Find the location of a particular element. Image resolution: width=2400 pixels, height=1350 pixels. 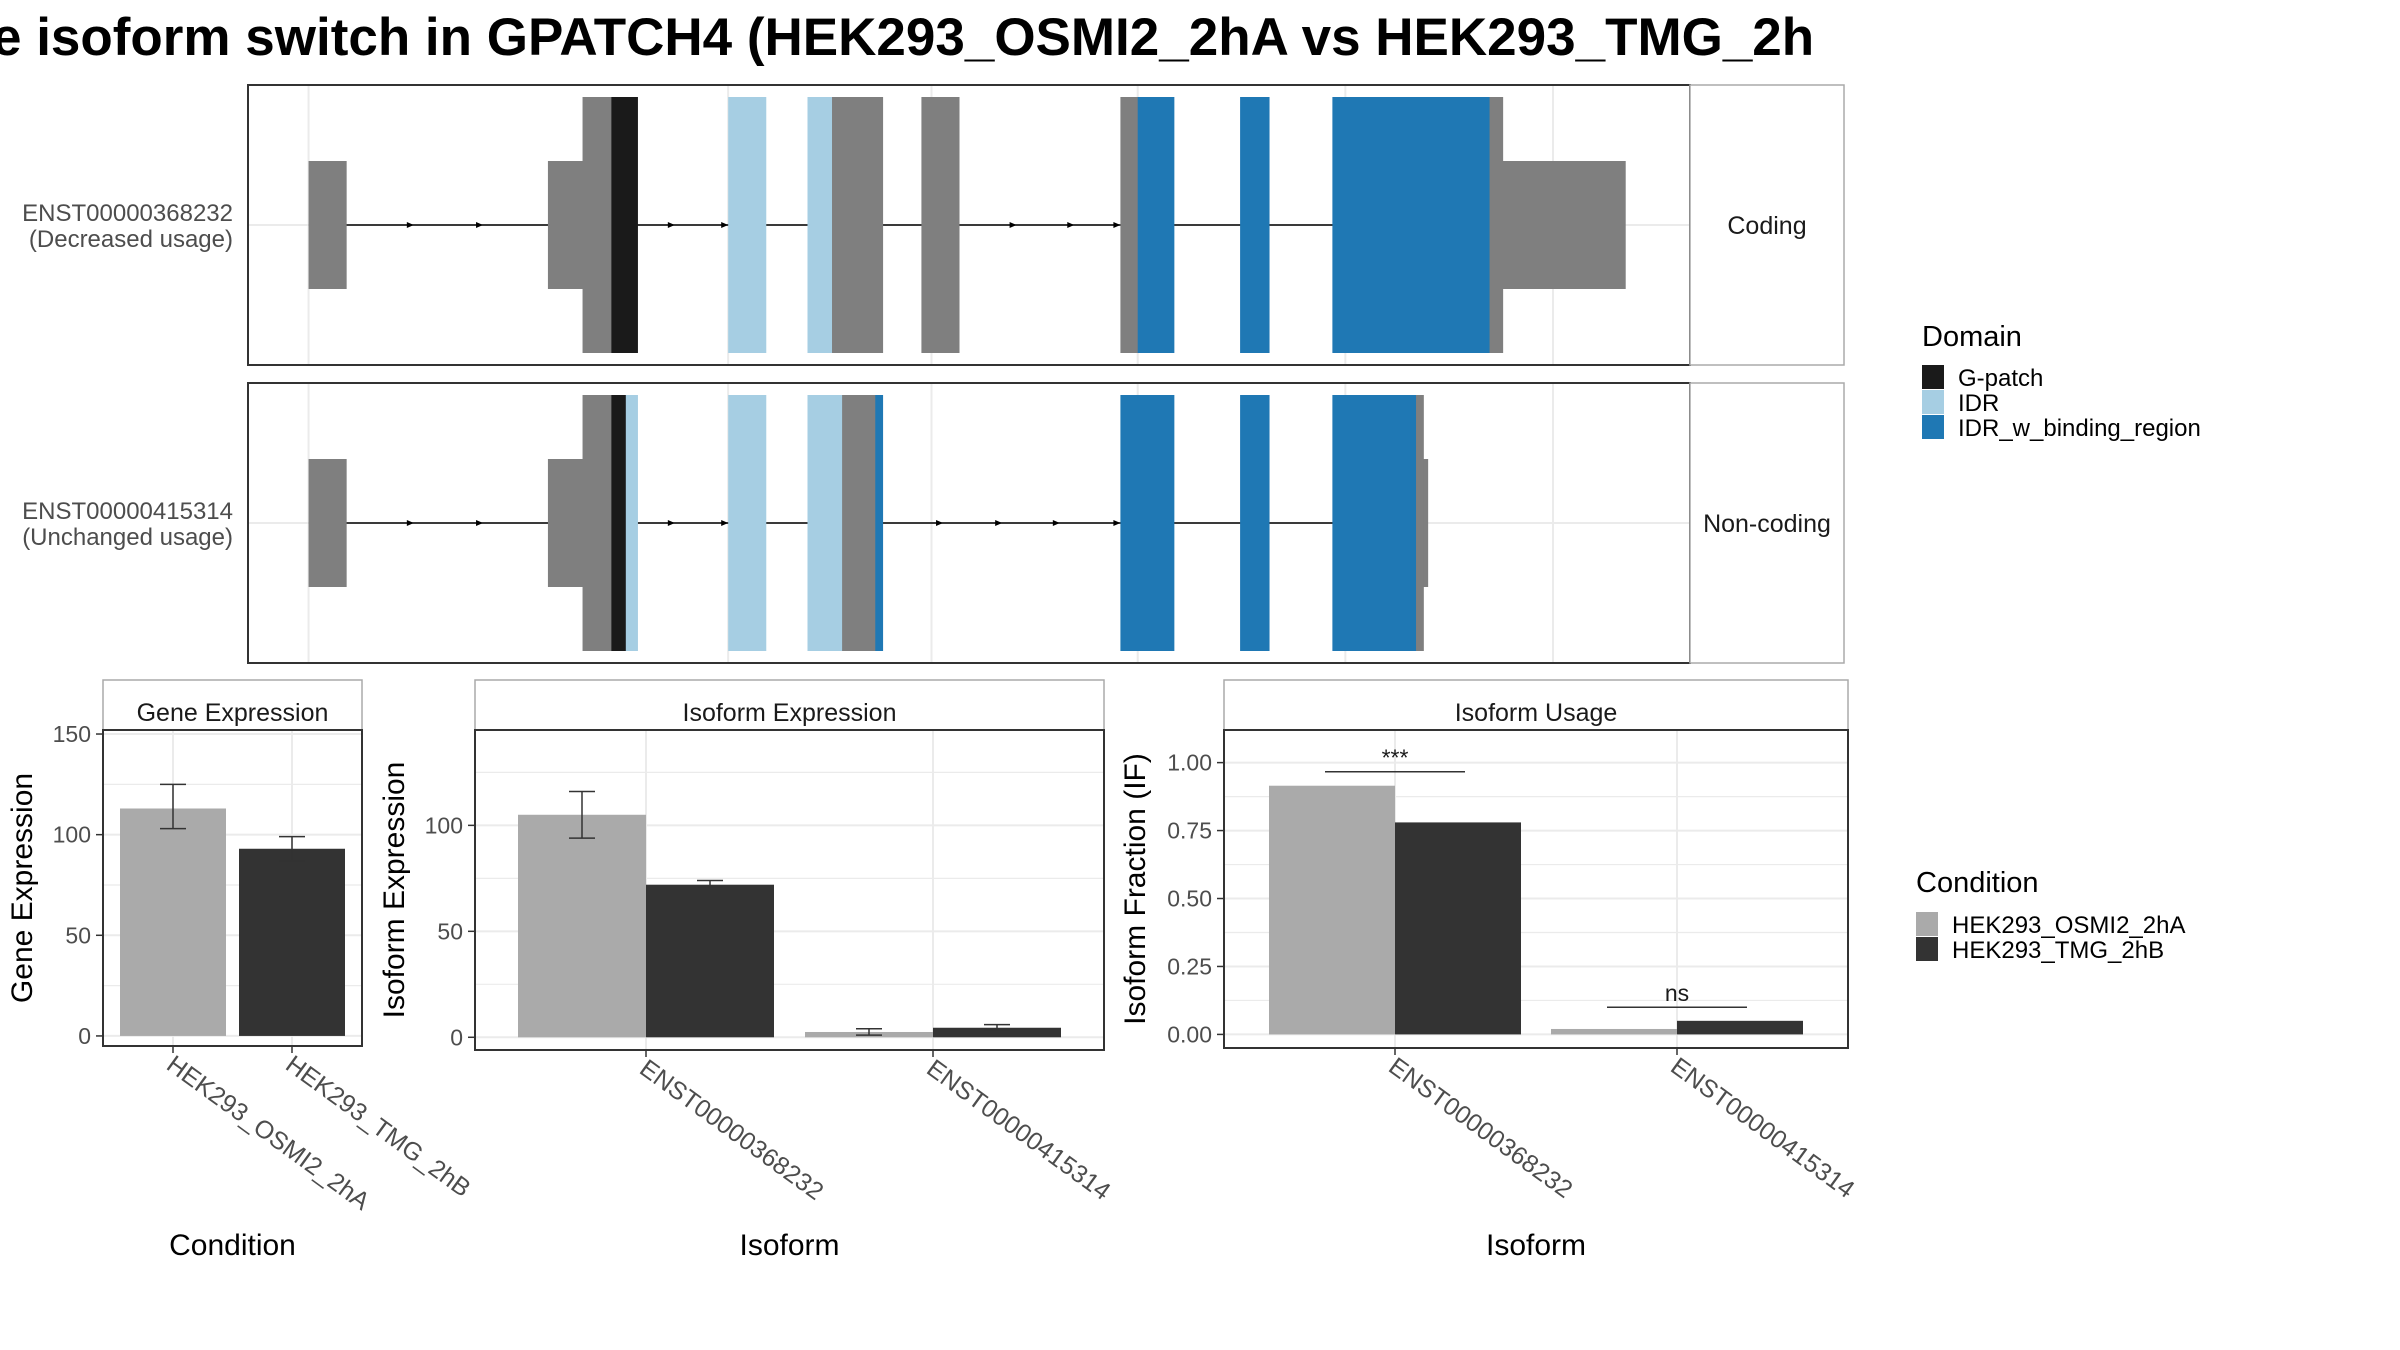

y-tick-label: 0.00 is located at coordinates (1189, 1034).